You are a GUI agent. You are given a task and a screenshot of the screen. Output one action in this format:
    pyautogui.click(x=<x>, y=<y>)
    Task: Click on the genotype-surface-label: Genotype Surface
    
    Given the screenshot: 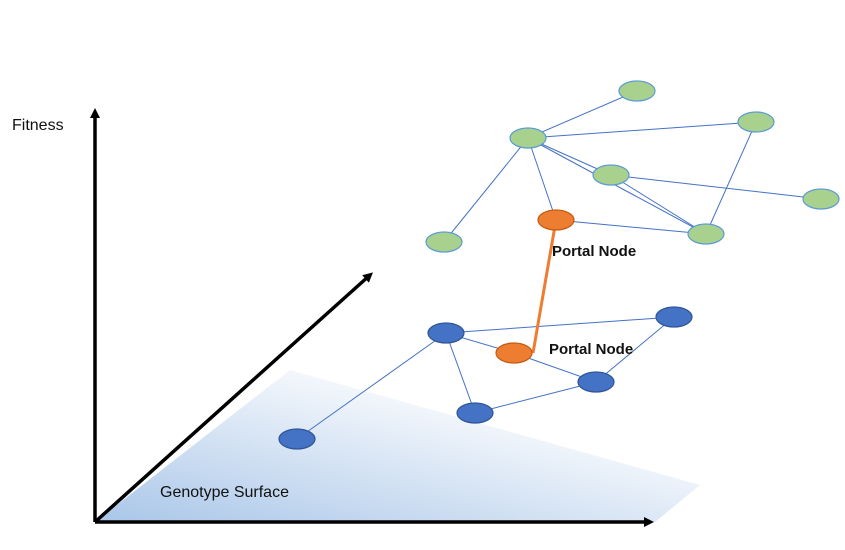 What is the action you would take?
    pyautogui.click(x=224, y=492)
    